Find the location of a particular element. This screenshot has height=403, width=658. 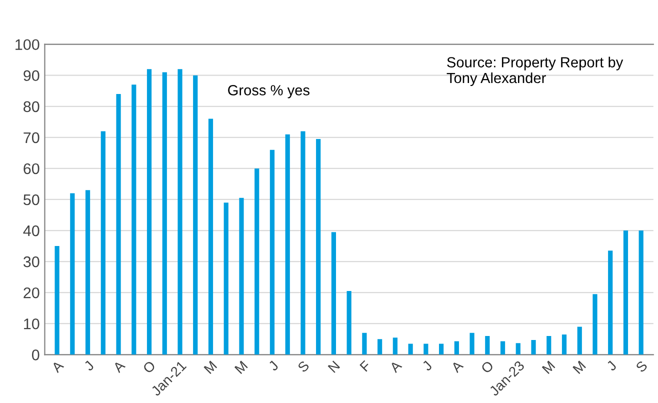

y-tick-label: 80 is located at coordinates (32, 106).